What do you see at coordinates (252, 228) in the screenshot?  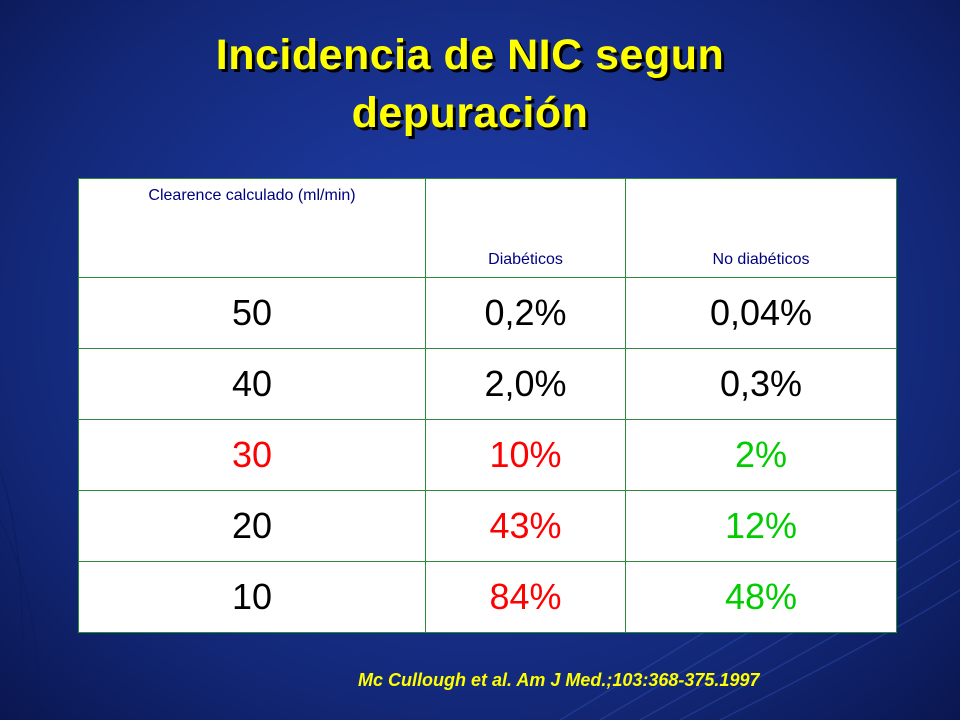 I see `header-clearance: Clearence calculado (ml/min)` at bounding box center [252, 228].